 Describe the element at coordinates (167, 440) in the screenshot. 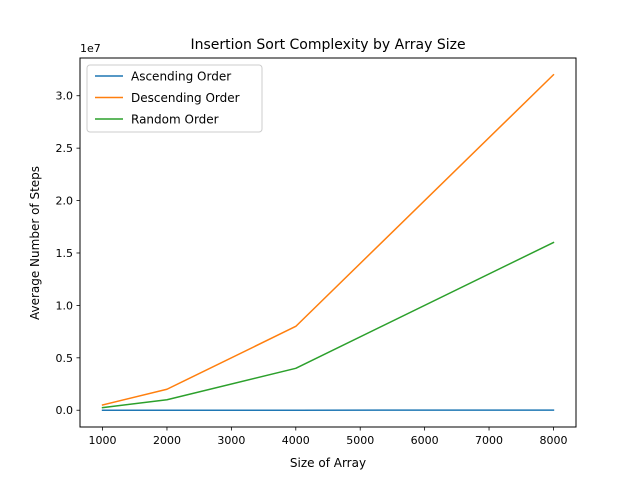

I see `x-tick-label: 2000` at that location.